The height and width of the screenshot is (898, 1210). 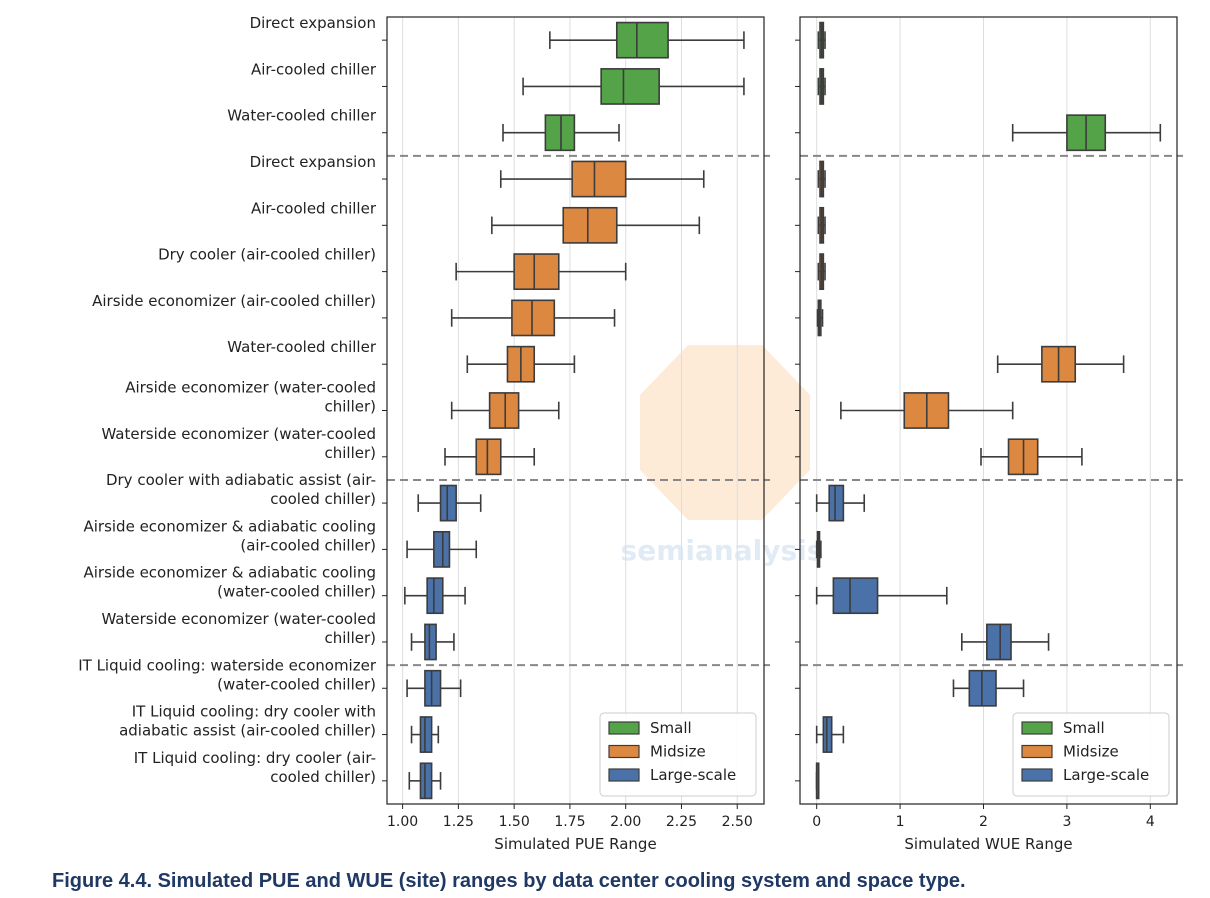 I want to click on category-label-line: Air-cooled chiller, so click(x=314, y=208).